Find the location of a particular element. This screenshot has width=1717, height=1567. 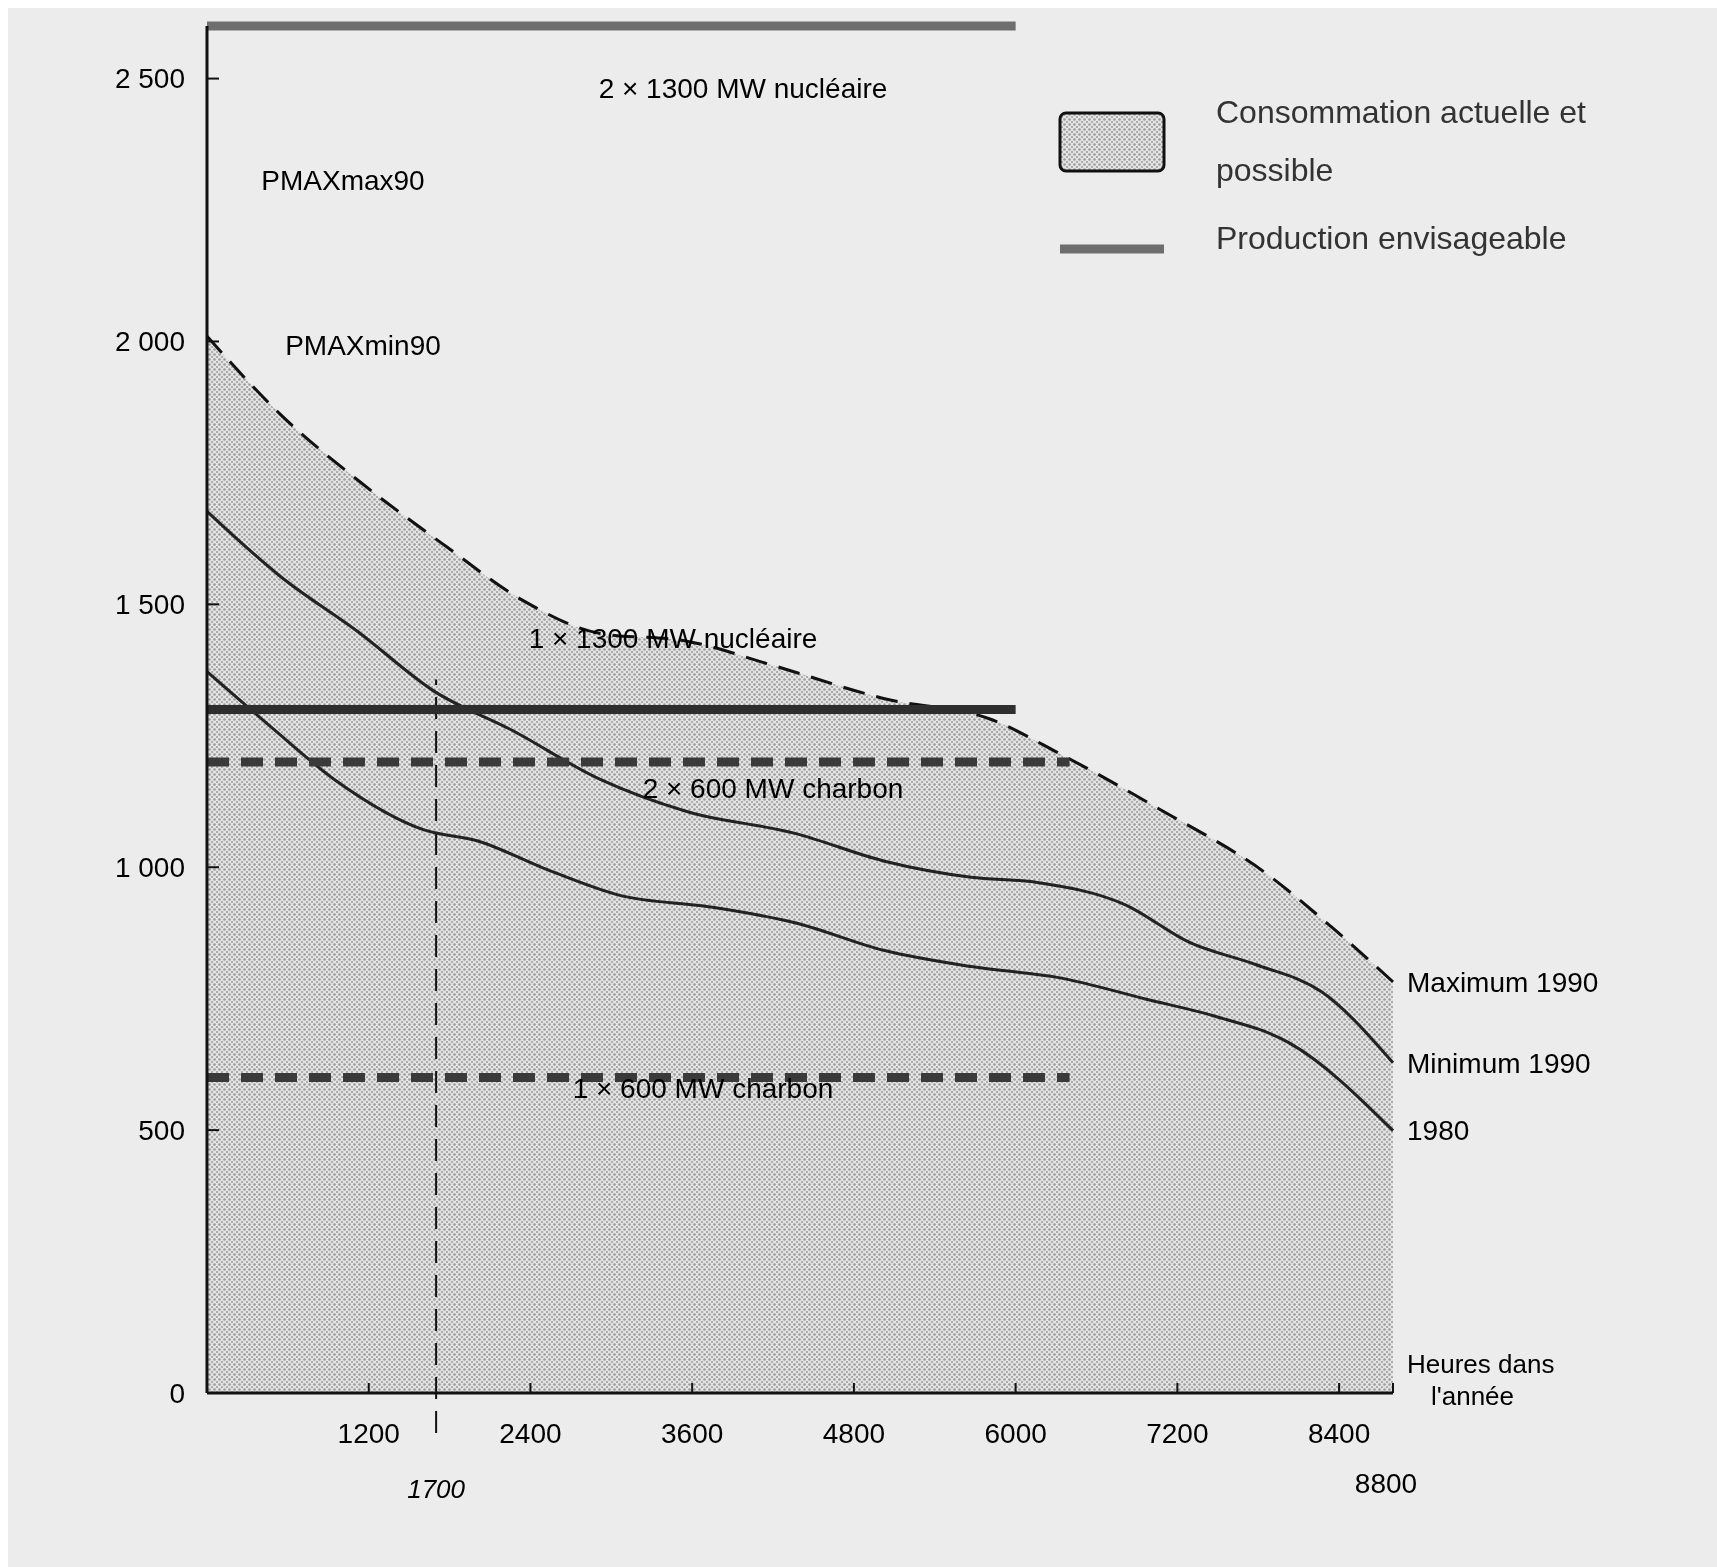

x-tick-label: 4800 is located at coordinates (854, 1433).